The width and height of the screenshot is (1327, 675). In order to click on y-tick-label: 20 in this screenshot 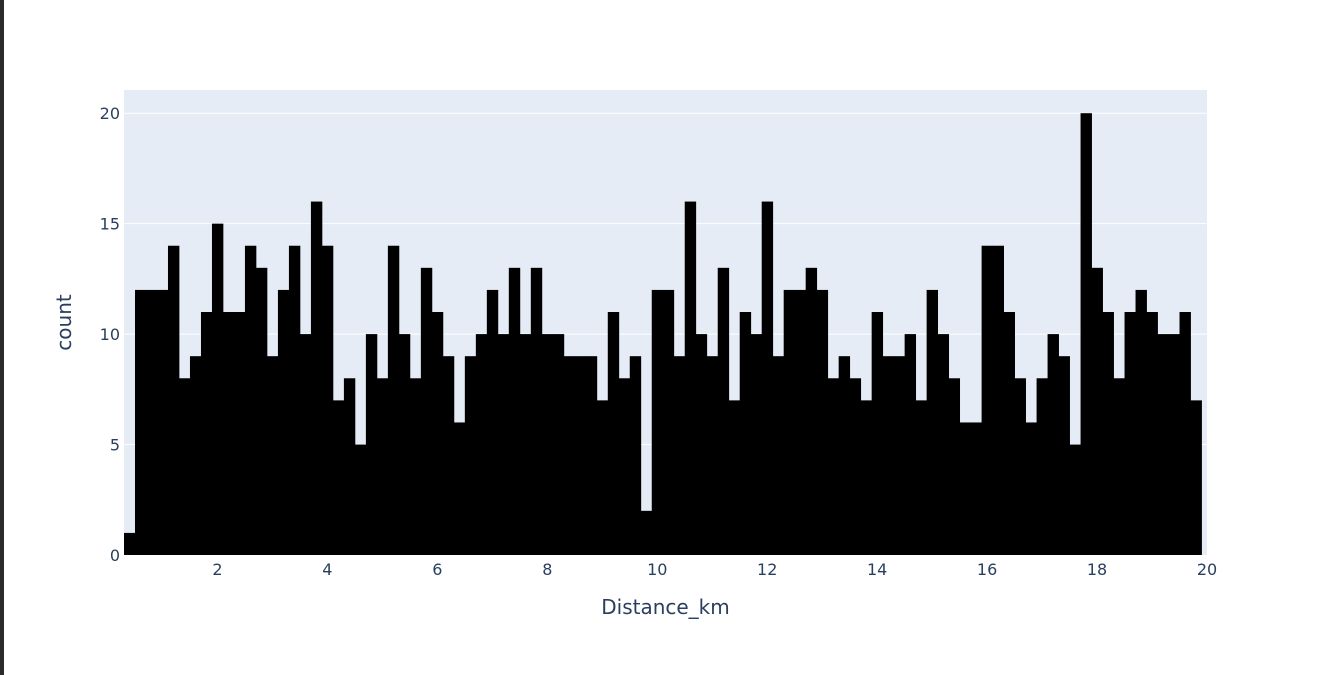, I will do `click(110, 113)`.